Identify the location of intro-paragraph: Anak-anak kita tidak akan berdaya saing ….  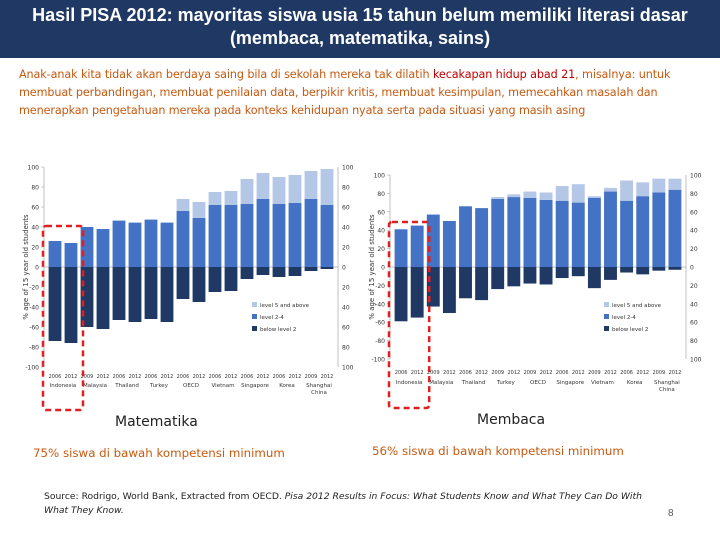
(361, 93).